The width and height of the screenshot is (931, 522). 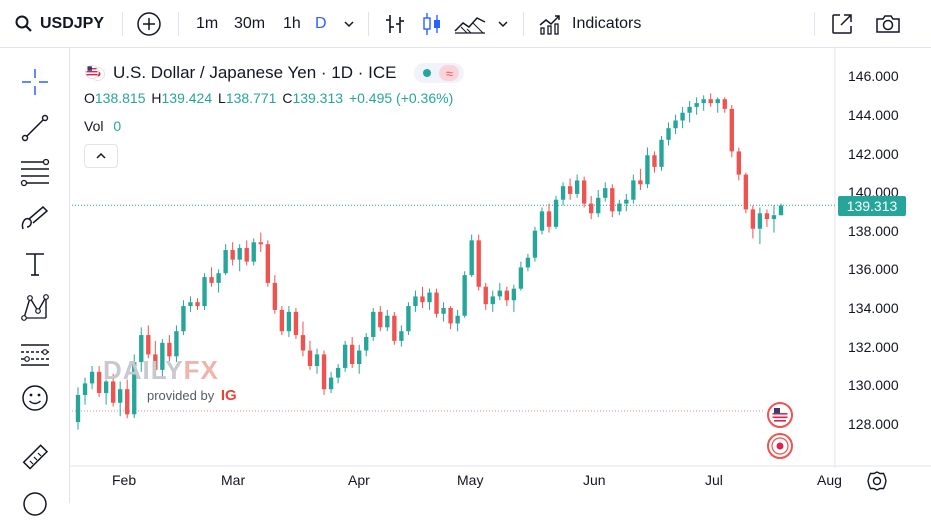 I want to click on interval-d: D, so click(x=321, y=24).